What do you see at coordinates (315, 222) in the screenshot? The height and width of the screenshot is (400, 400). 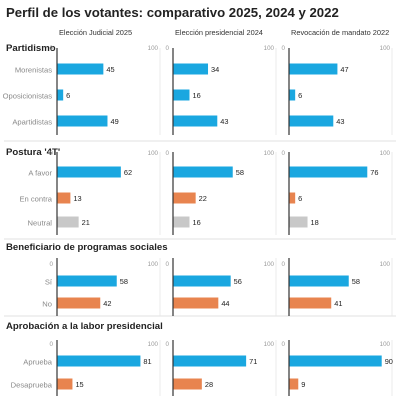 I see `data-label: 18` at bounding box center [315, 222].